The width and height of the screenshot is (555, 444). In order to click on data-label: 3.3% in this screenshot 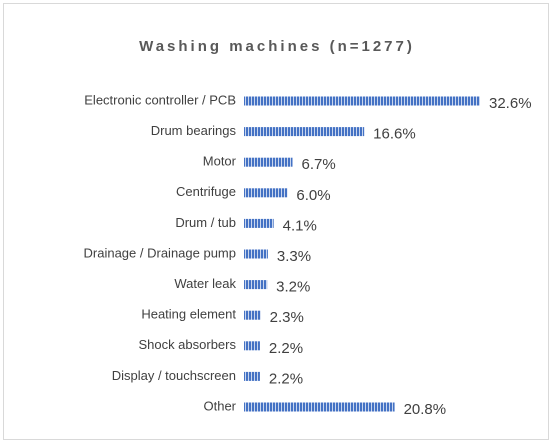, I will do `click(294, 256)`.